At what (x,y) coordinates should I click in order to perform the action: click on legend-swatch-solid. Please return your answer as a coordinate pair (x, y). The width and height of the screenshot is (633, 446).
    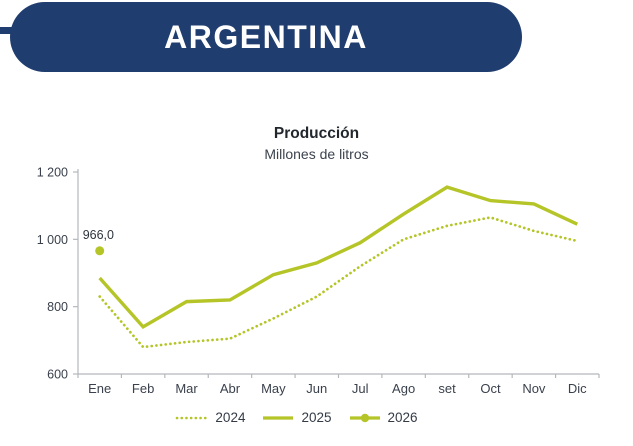
    Looking at the image, I should click on (278, 417).